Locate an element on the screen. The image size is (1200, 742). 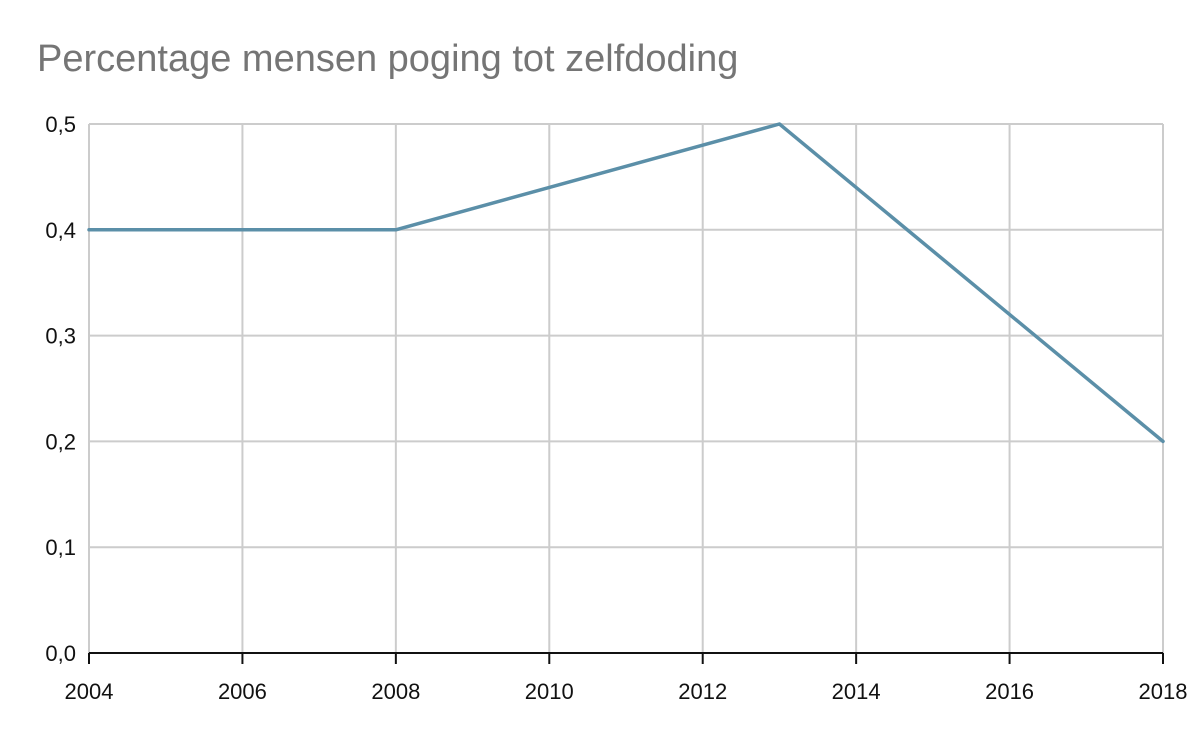
x-tick-label: 2010 is located at coordinates (549, 691).